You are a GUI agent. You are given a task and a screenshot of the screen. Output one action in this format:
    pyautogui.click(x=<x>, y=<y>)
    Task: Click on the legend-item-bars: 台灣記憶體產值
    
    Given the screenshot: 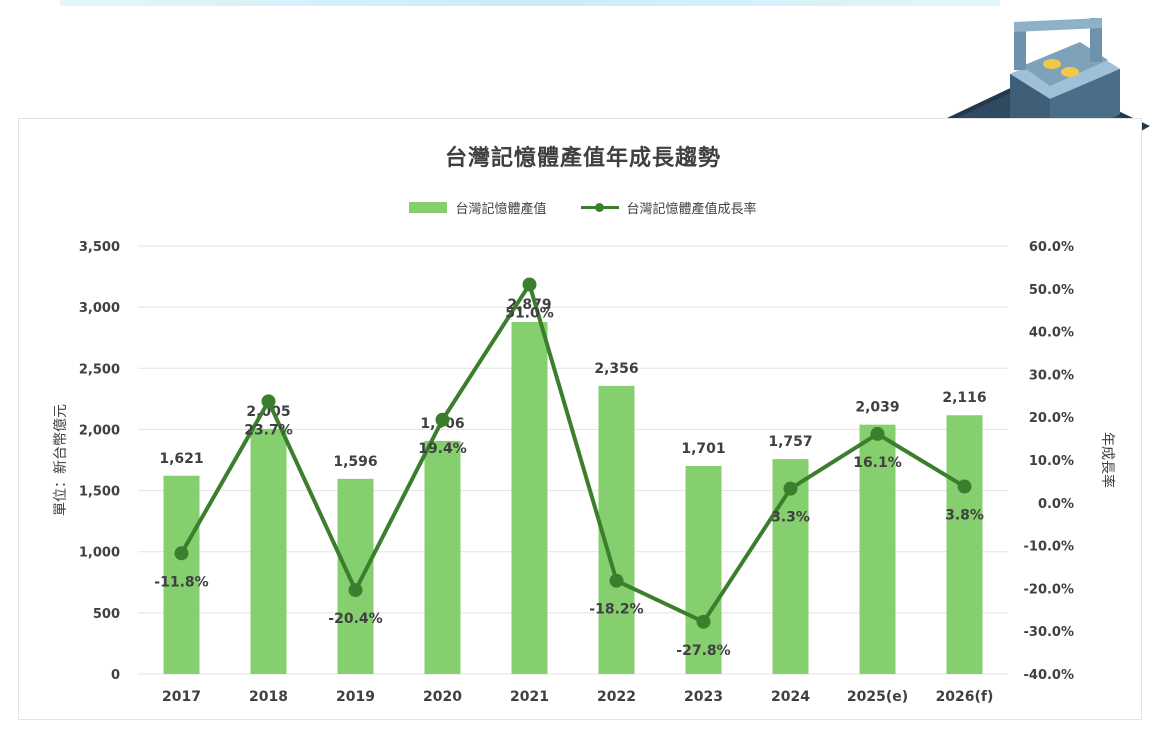 What is the action you would take?
    pyautogui.click(x=478, y=207)
    